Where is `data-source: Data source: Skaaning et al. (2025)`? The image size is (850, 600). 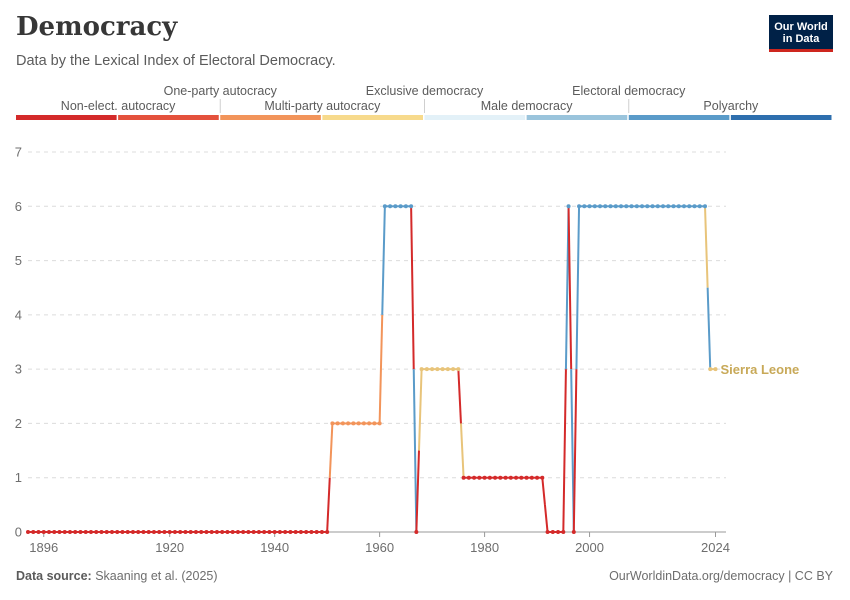
data-source: Data source: Skaaning et al. (2025) is located at coordinates (117, 576).